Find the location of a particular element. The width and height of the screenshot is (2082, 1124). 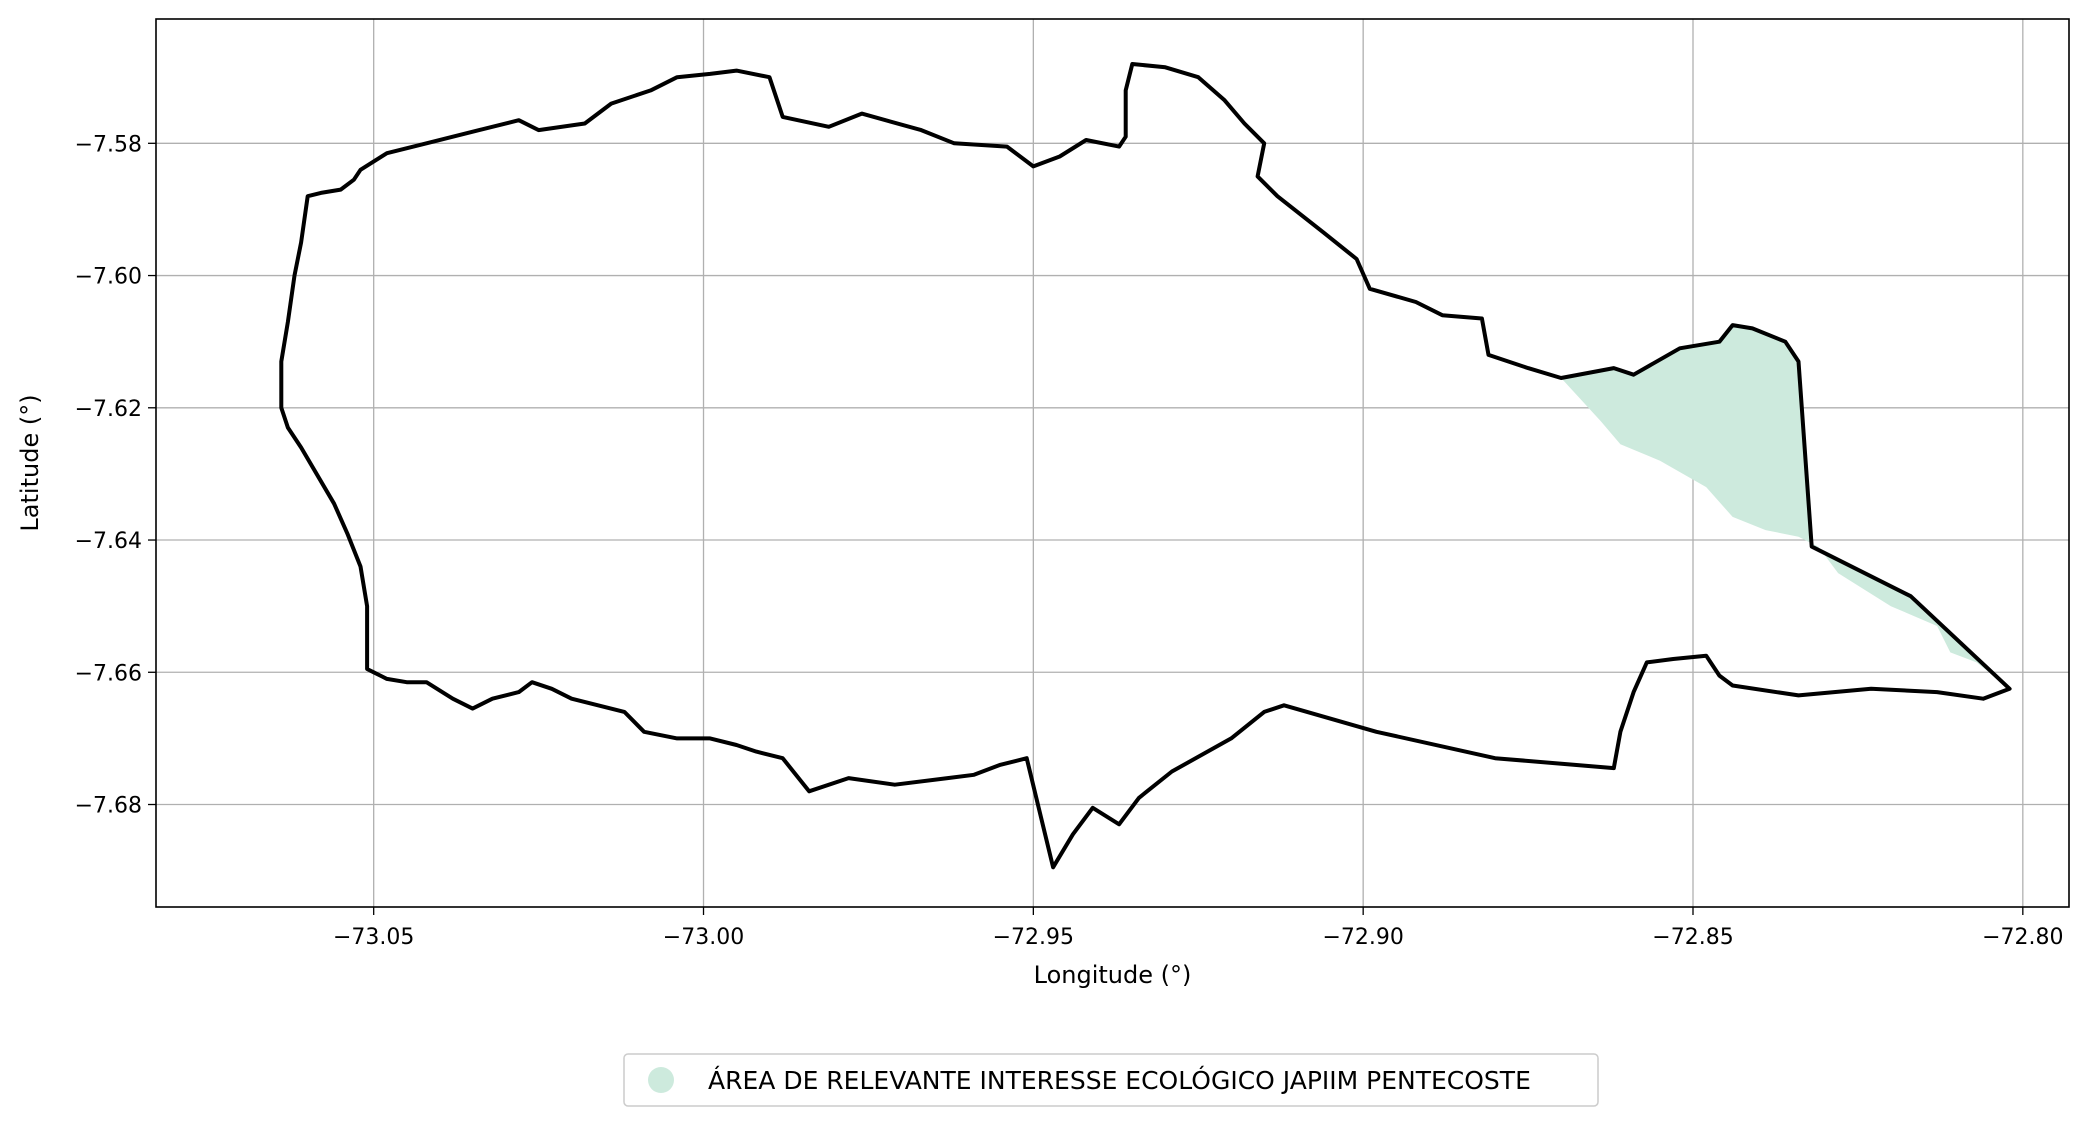

y-axis-ticks: −7.58 −7.60 −7.62 −7.64 −7.66 −7.68 is located at coordinates (115, 475).